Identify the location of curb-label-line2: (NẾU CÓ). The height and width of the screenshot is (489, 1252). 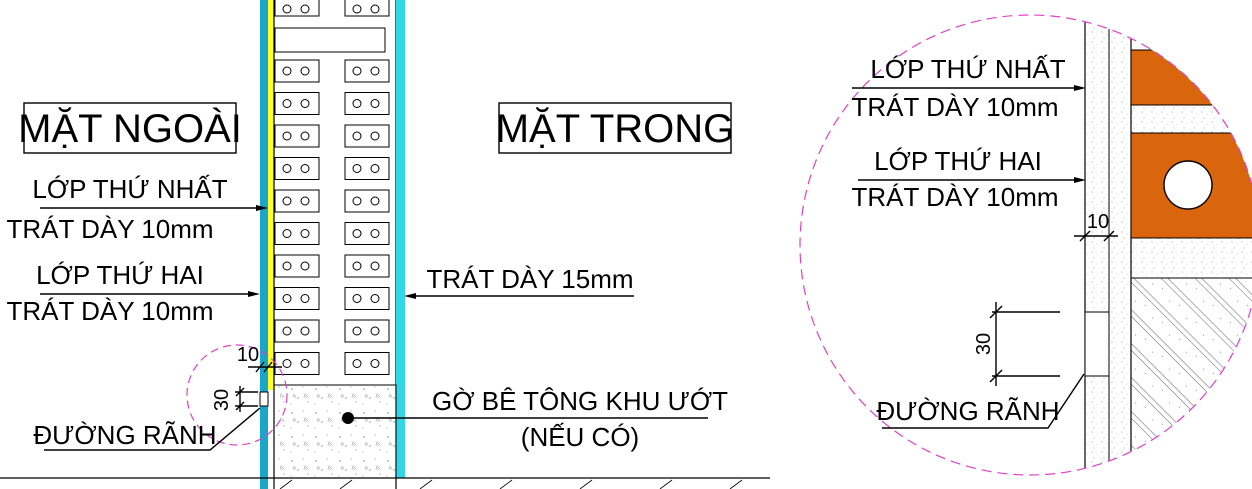
(580, 437).